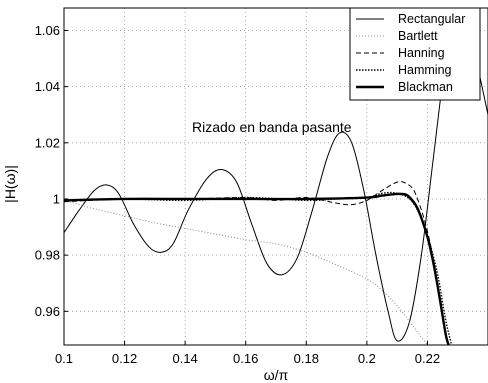 The image size is (488, 383). What do you see at coordinates (64, 358) in the screenshot?
I see `x-tick-label: 0.1` at bounding box center [64, 358].